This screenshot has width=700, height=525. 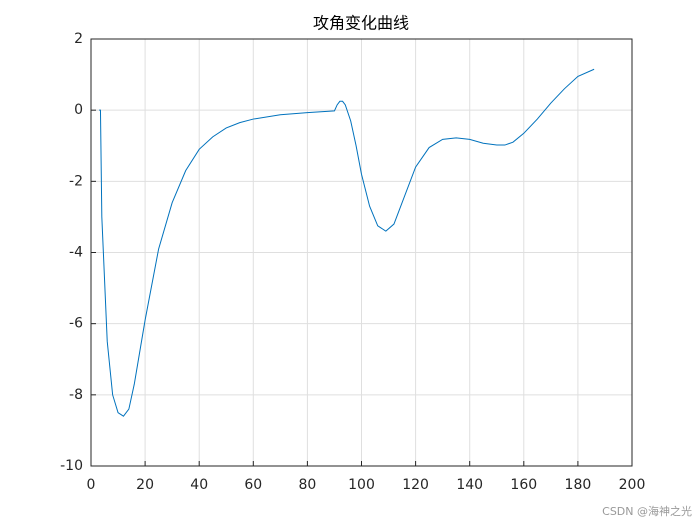 What do you see at coordinates (71, 466) in the screenshot?
I see `y-tick-label: -10` at bounding box center [71, 466].